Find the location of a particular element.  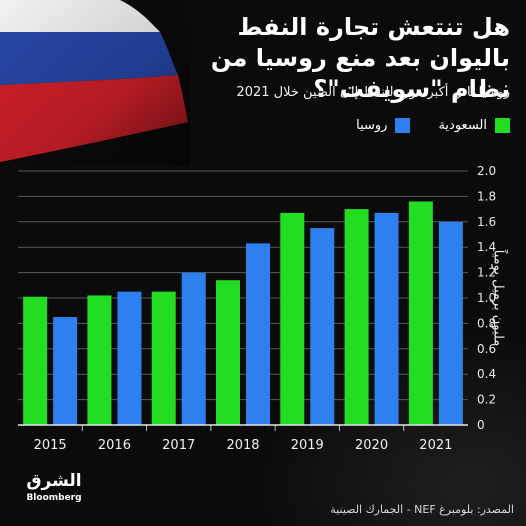

bar-saudi-2016 is located at coordinates (99, 360).